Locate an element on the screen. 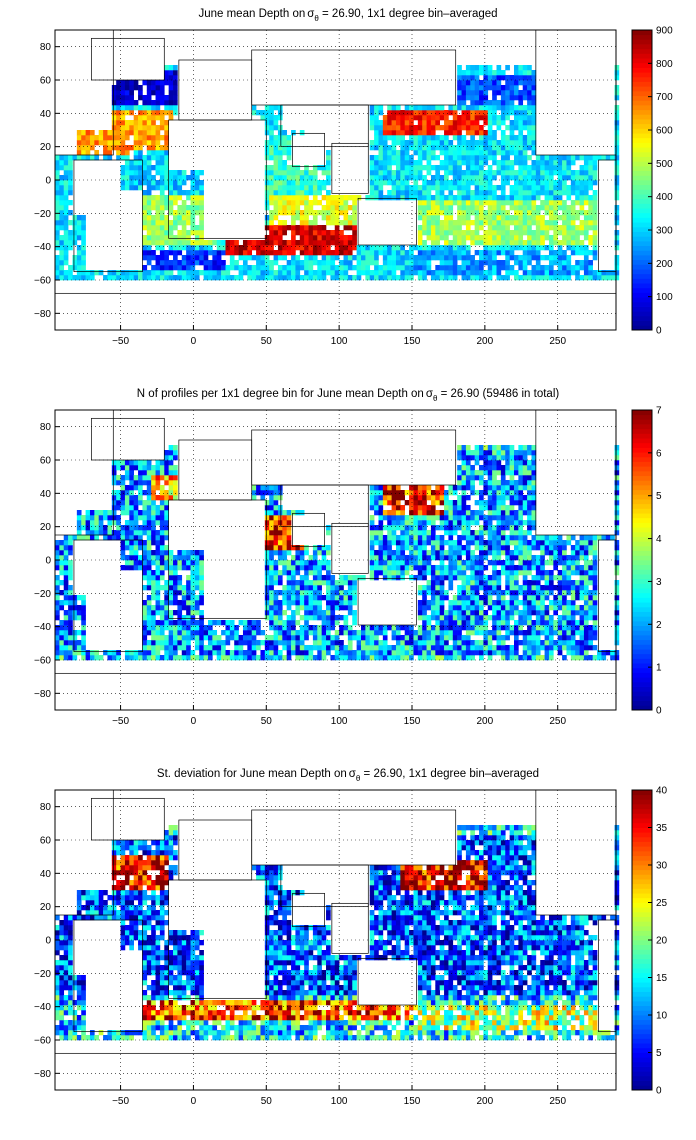 The height and width of the screenshot is (1140, 696). colorbar-tick-label: 500 is located at coordinates (664, 164).